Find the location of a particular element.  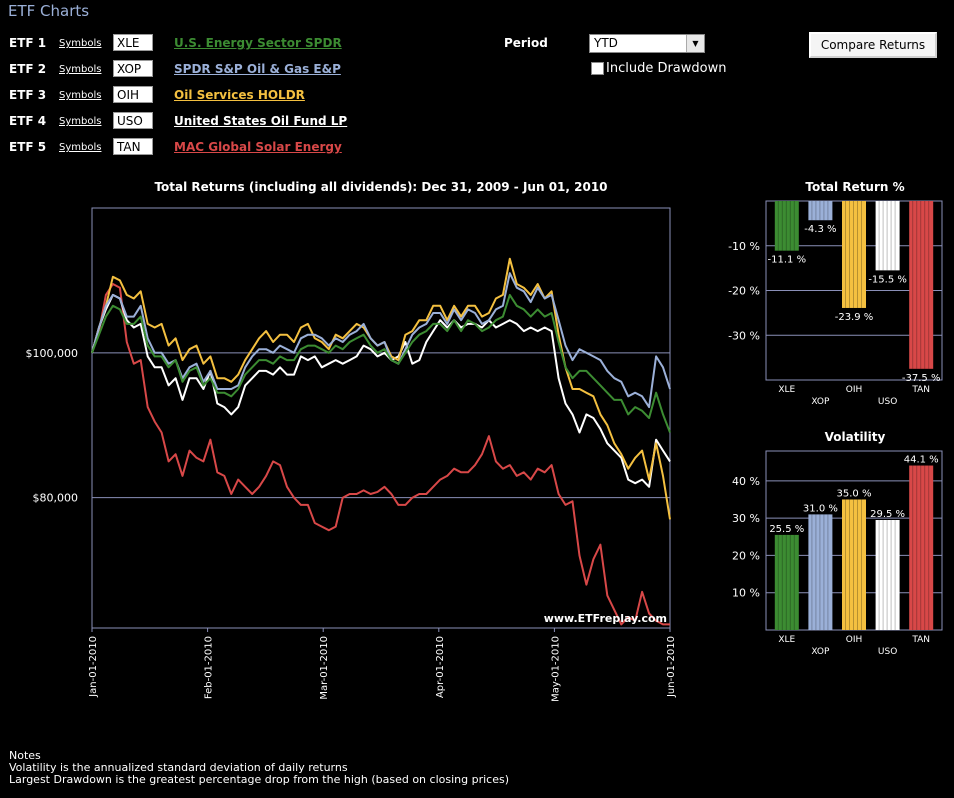

period-select-value: YTD is located at coordinates (606, 43).